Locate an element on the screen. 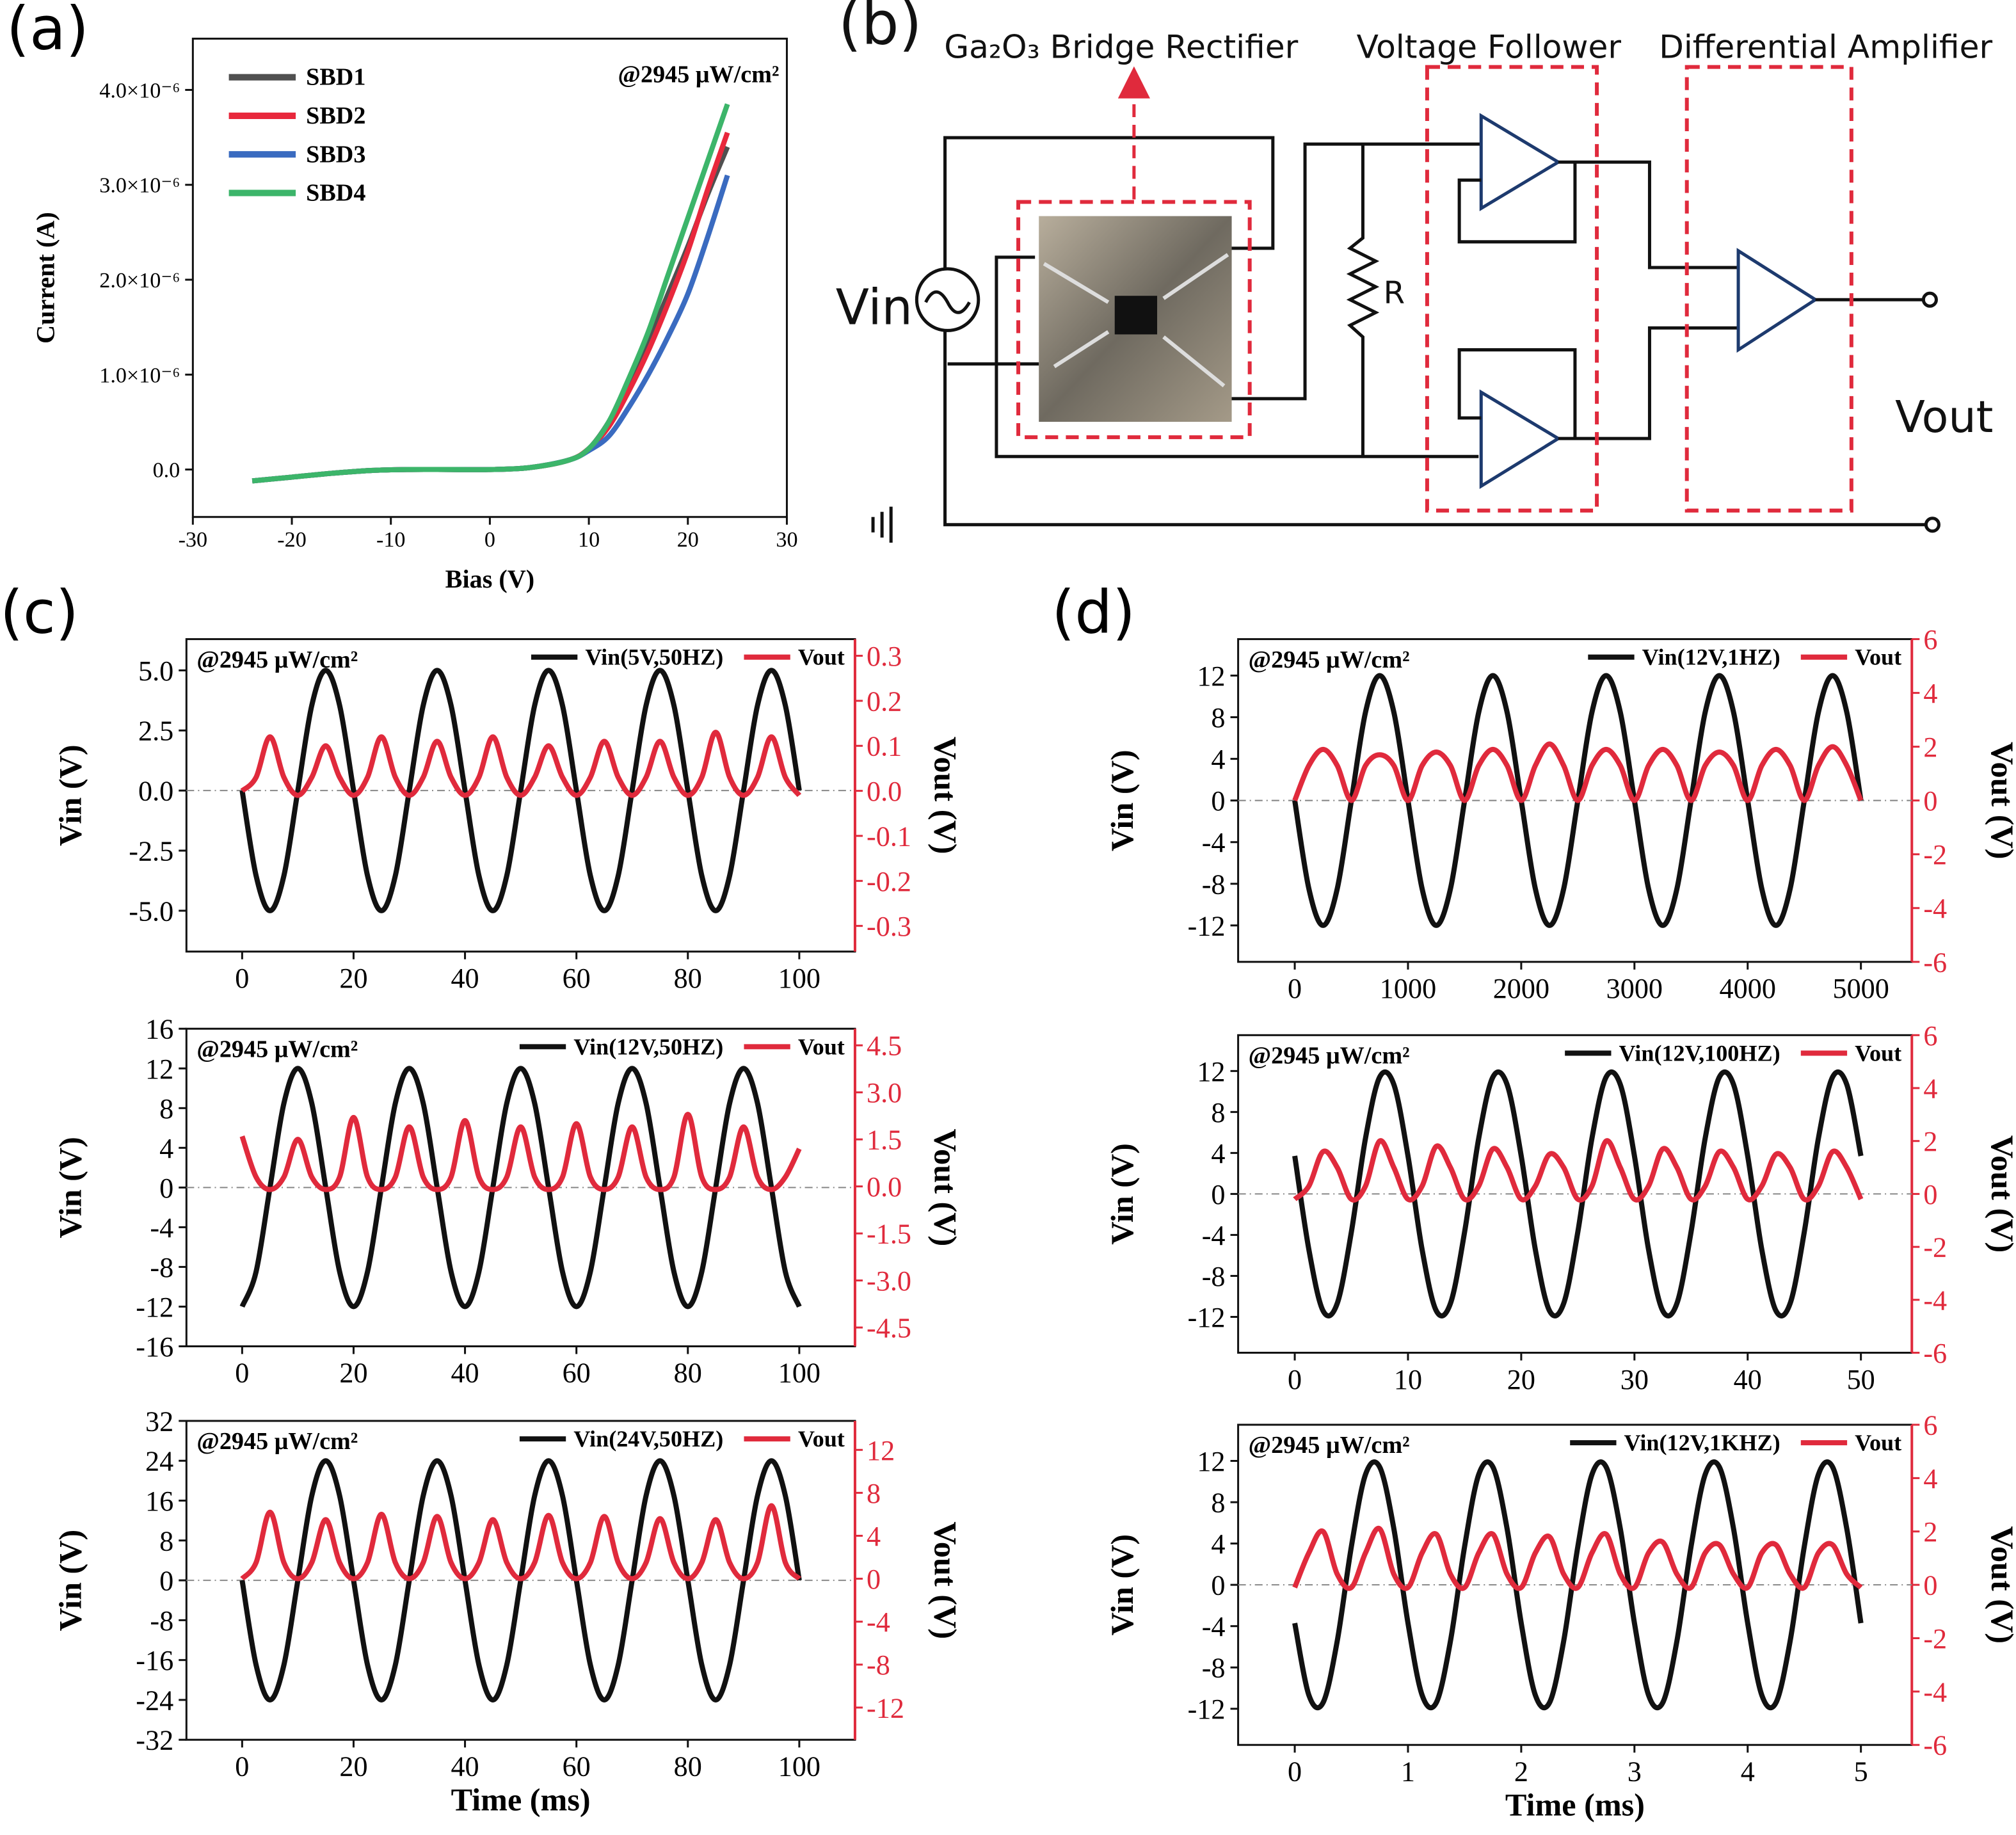 Image resolution: width=2016 pixels, height=1835 pixels. y2-tick-label: 2 is located at coordinates (1930, 1141).